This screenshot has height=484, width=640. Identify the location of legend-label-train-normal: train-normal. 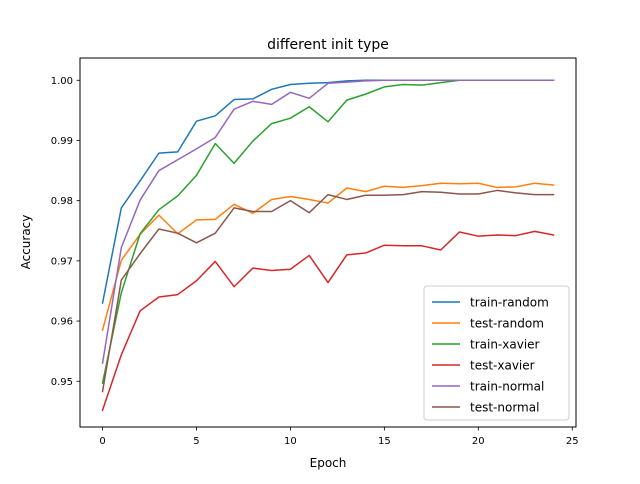
(507, 387).